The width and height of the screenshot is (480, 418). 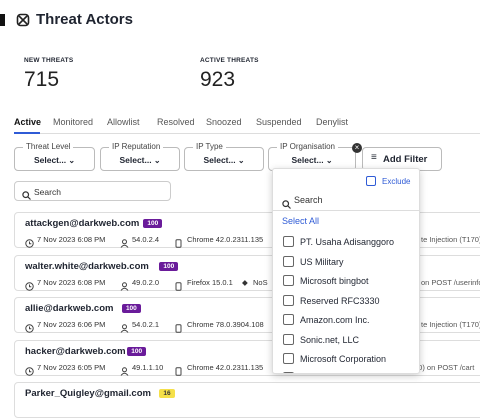 I want to click on row-ip: 54.0.2.4, so click(x=146, y=239).